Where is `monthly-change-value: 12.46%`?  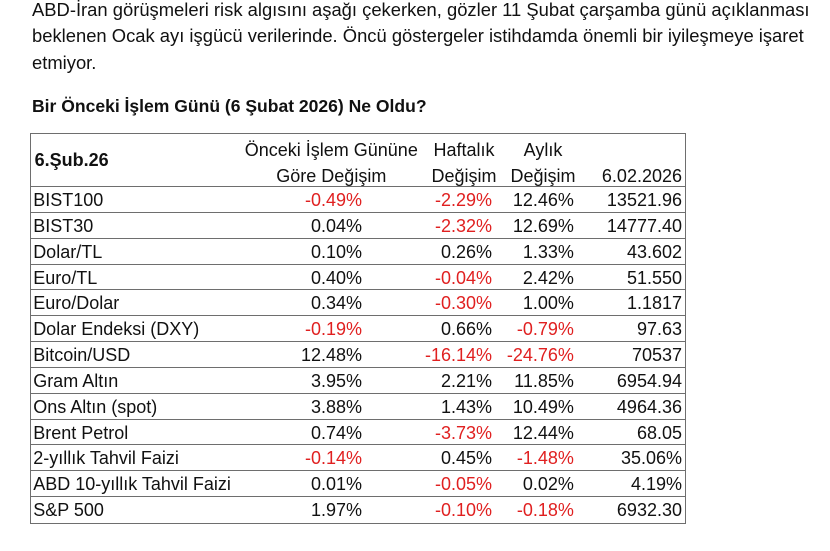 monthly-change-value: 12.46% is located at coordinates (543, 200).